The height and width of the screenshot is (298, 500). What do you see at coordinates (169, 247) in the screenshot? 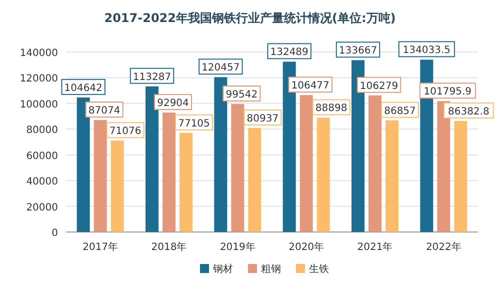
I see `x-tick-label: 2018年` at bounding box center [169, 247].